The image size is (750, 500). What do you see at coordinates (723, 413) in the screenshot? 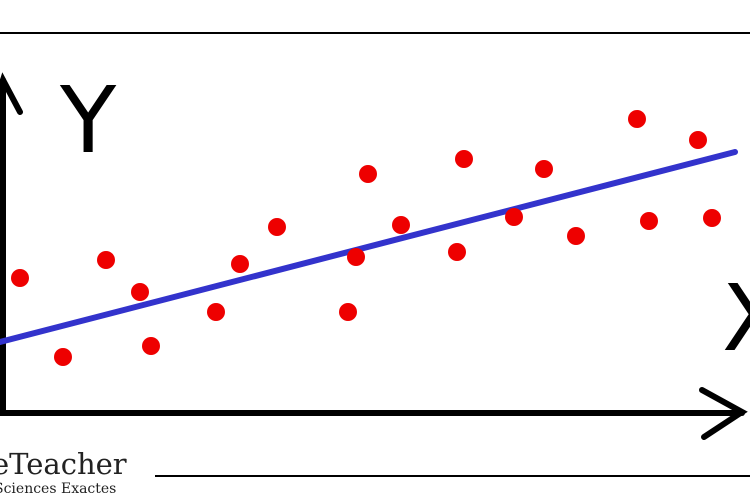
I see `x-arrow` at bounding box center [723, 413].